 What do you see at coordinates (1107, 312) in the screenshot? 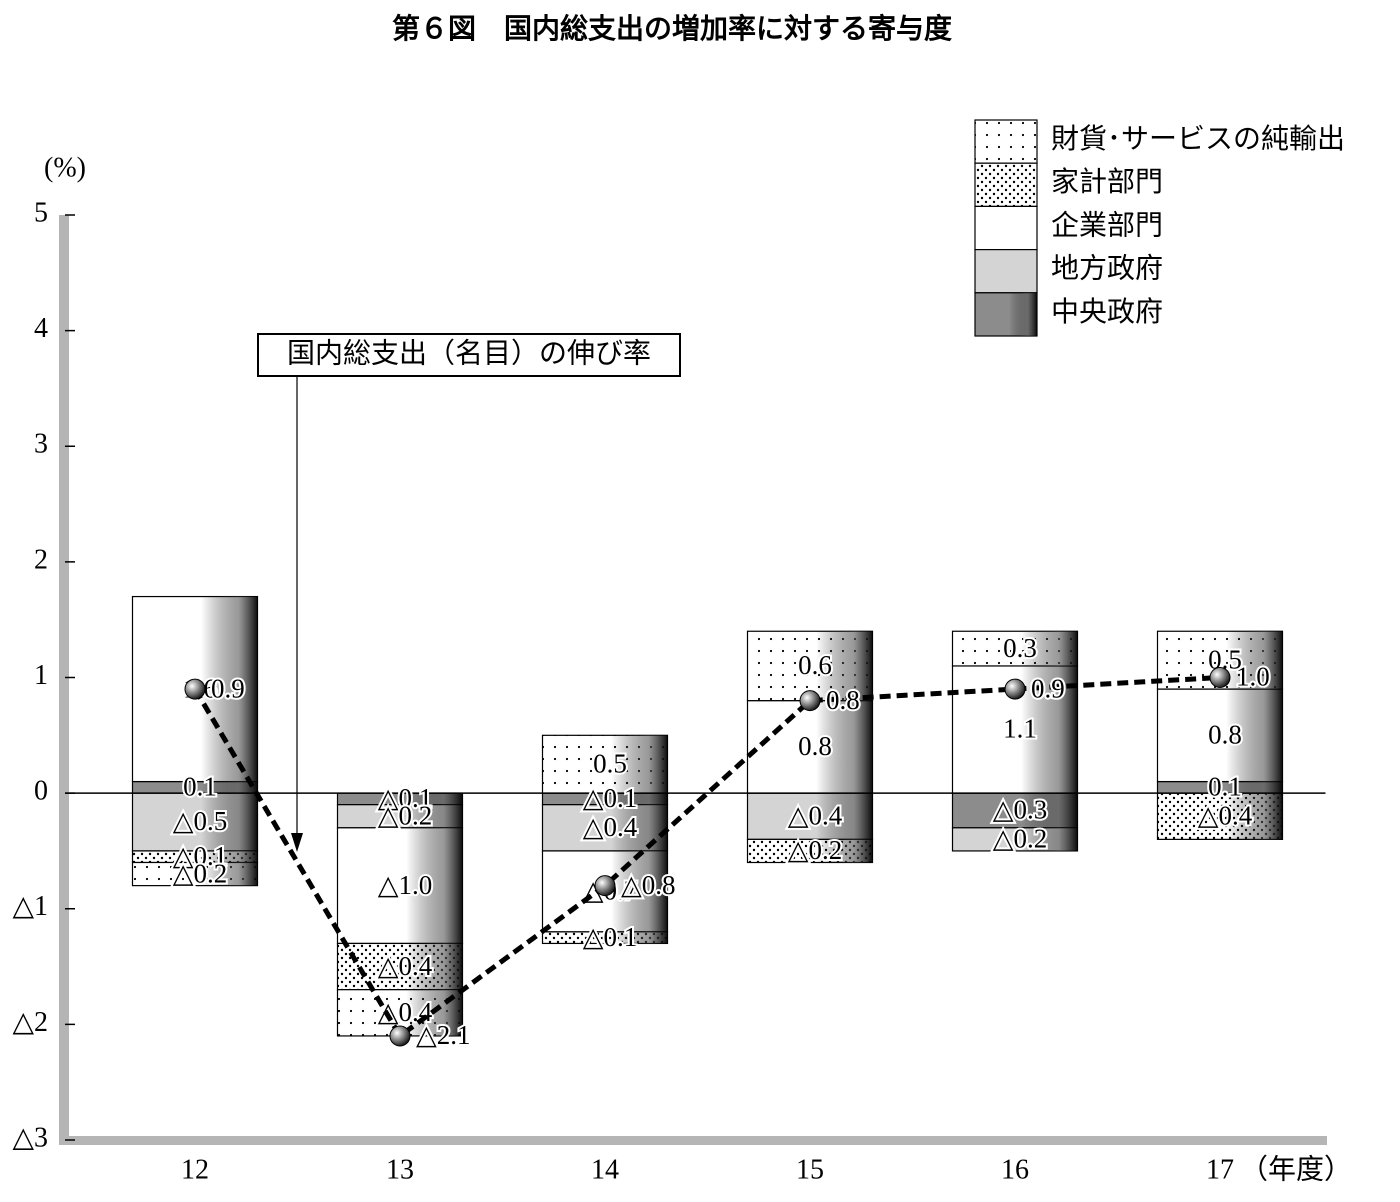
I see `legend-label: 中央政府` at bounding box center [1107, 312].